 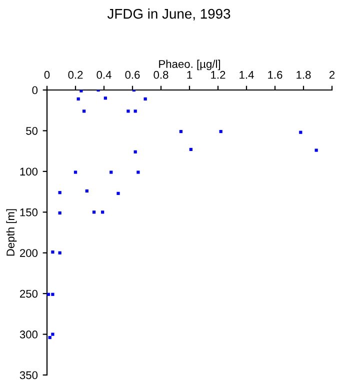 I want to click on x-tick-label: 1, so click(x=189, y=75).